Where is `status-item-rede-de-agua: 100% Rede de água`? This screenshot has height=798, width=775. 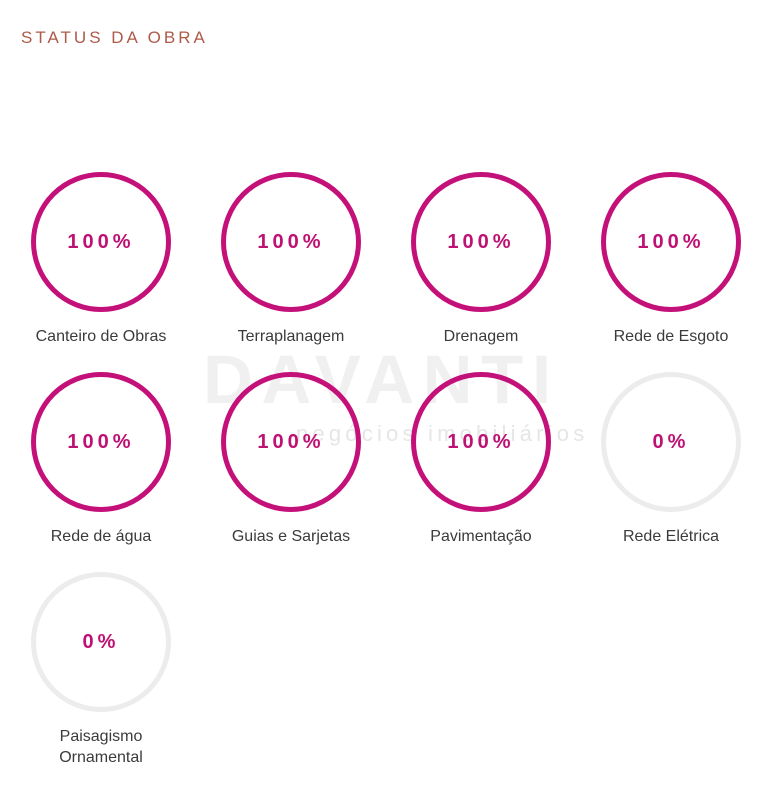
status-item-rede-de-agua: 100% Rede de água is located at coordinates (101, 472).